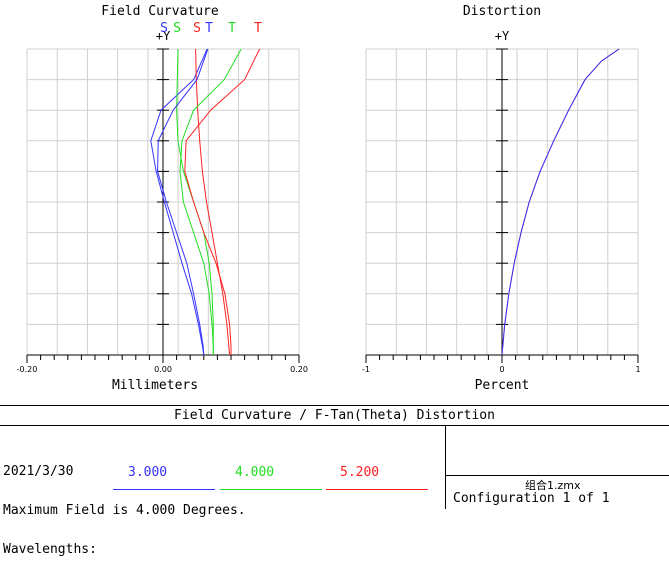 This screenshot has height=583, width=669. What do you see at coordinates (255, 472) in the screenshot?
I see `wavelength-2: 4.000` at bounding box center [255, 472].